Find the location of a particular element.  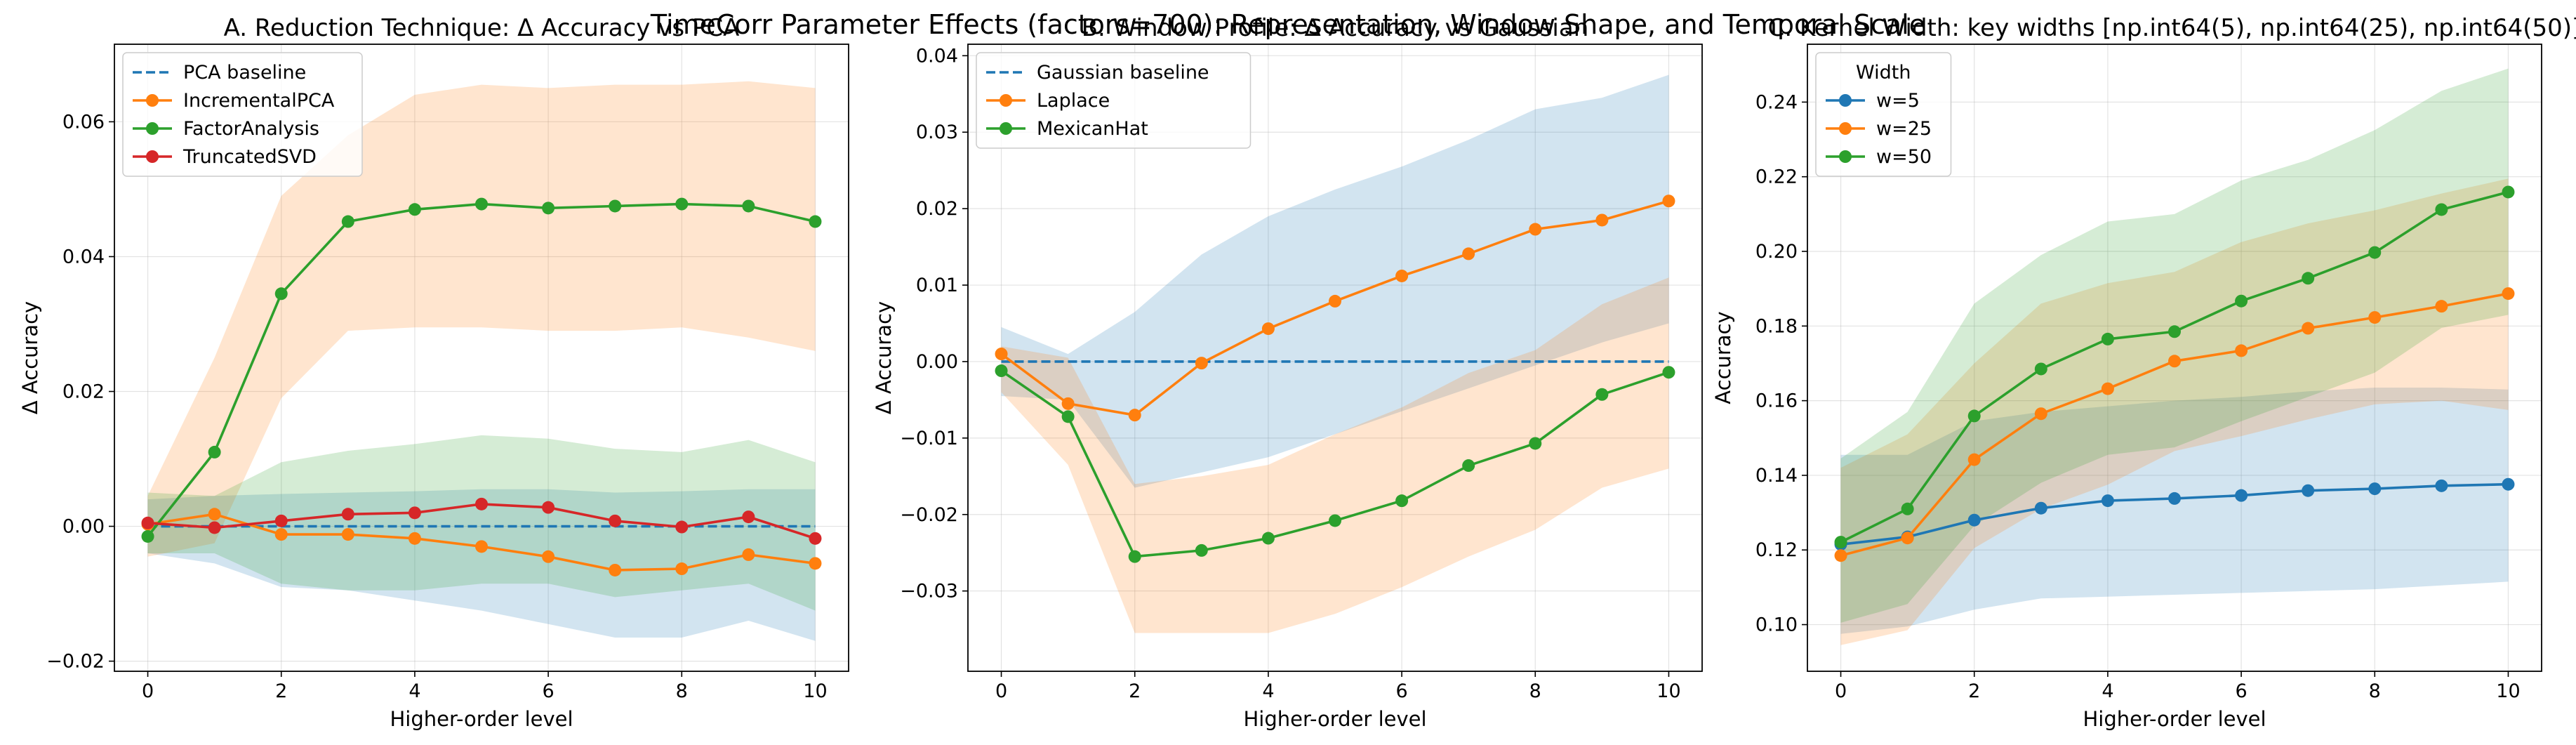

legend: Gaussian baseline Laplace MexicanHat is located at coordinates (1114, 100).